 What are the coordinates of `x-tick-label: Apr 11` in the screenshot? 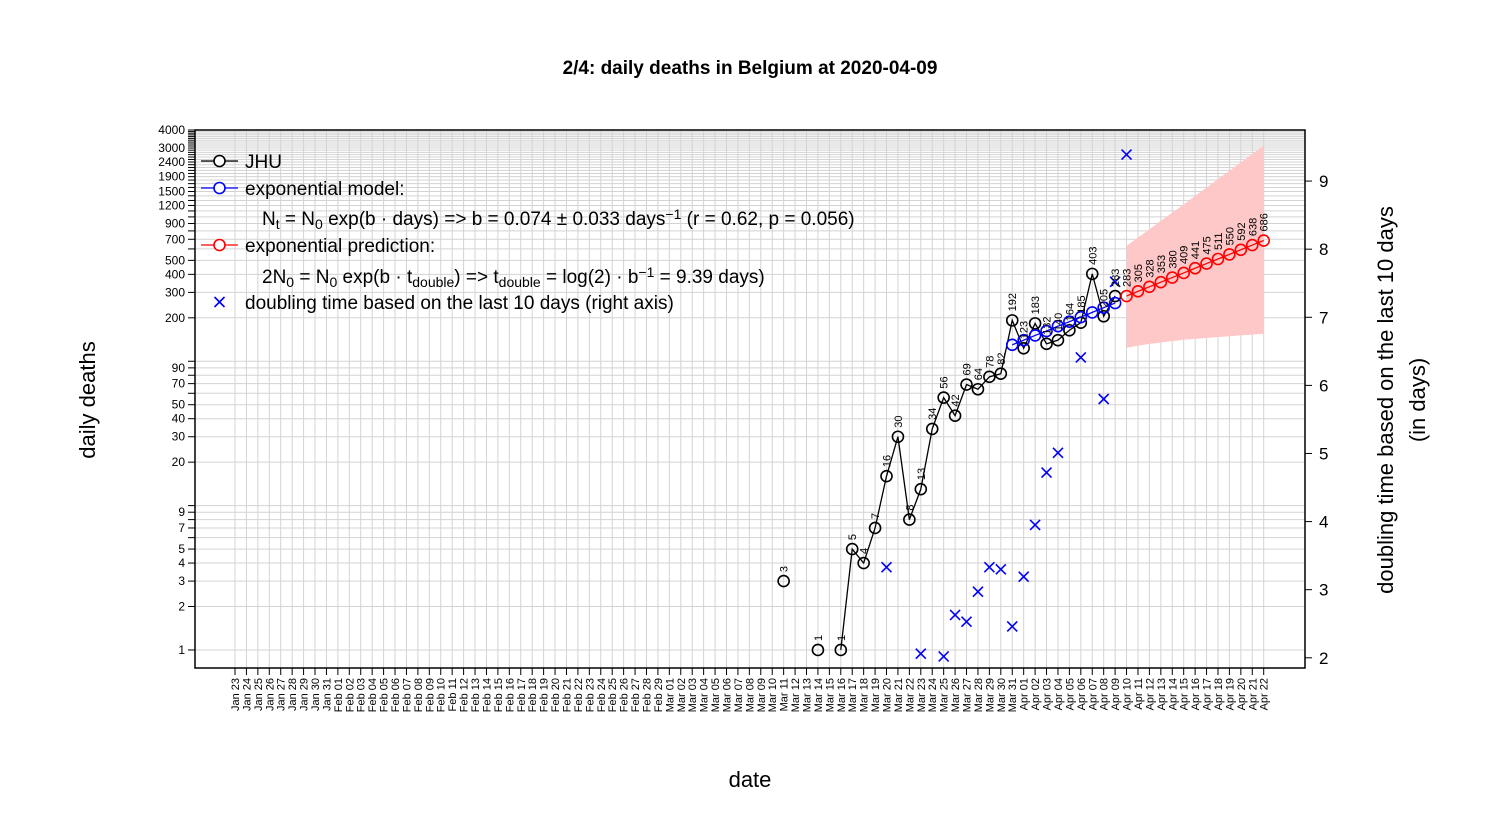 It's located at (1139, 694).